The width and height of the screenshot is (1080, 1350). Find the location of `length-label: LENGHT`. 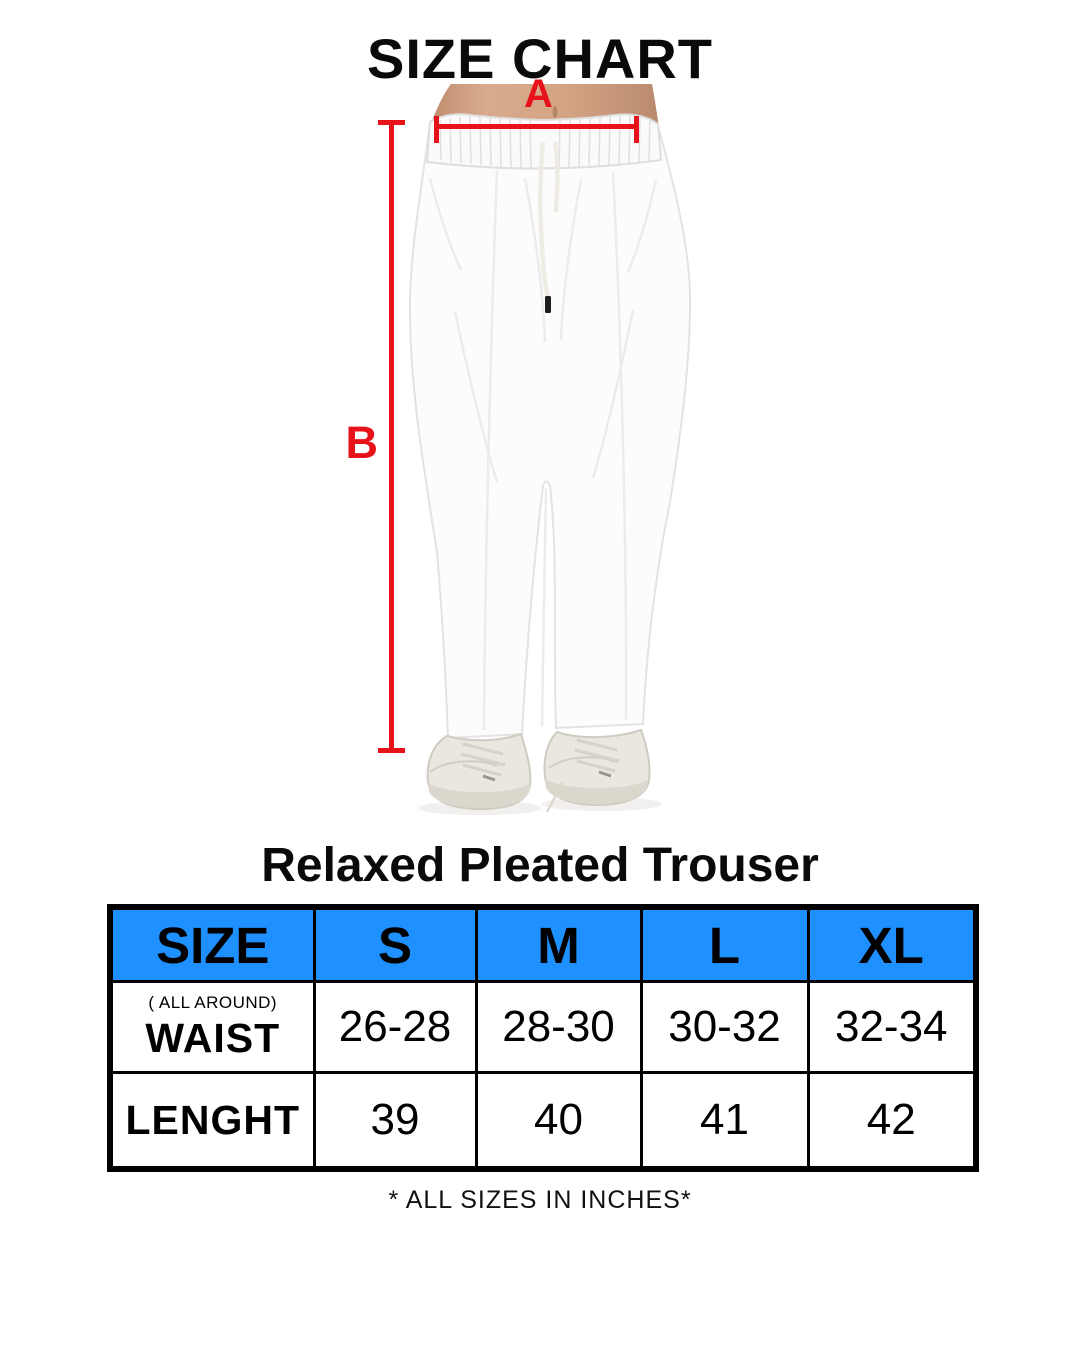

length-label: LENGHT is located at coordinates (213, 1119).